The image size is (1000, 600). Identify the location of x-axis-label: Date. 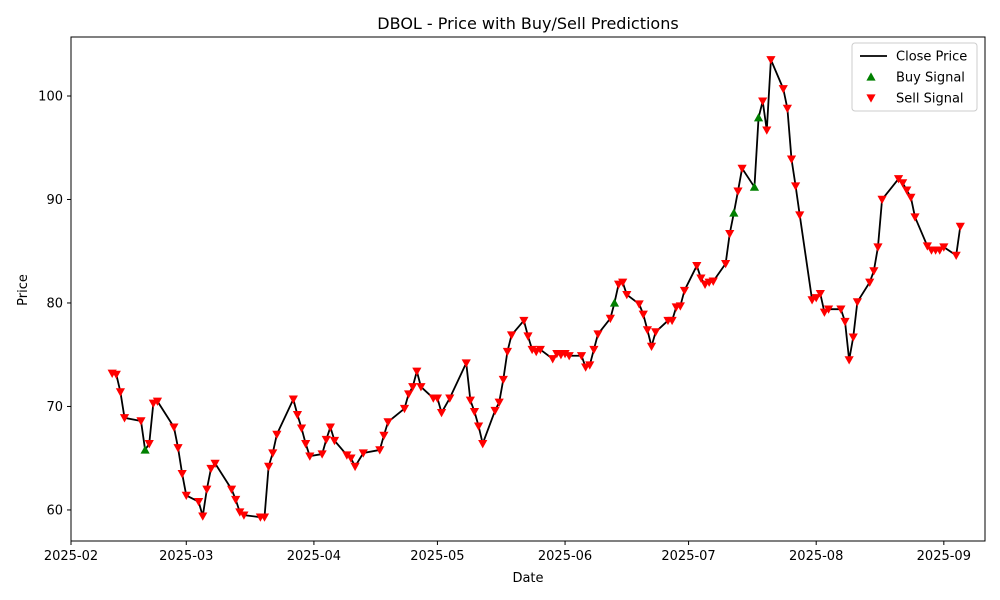
(527, 578).